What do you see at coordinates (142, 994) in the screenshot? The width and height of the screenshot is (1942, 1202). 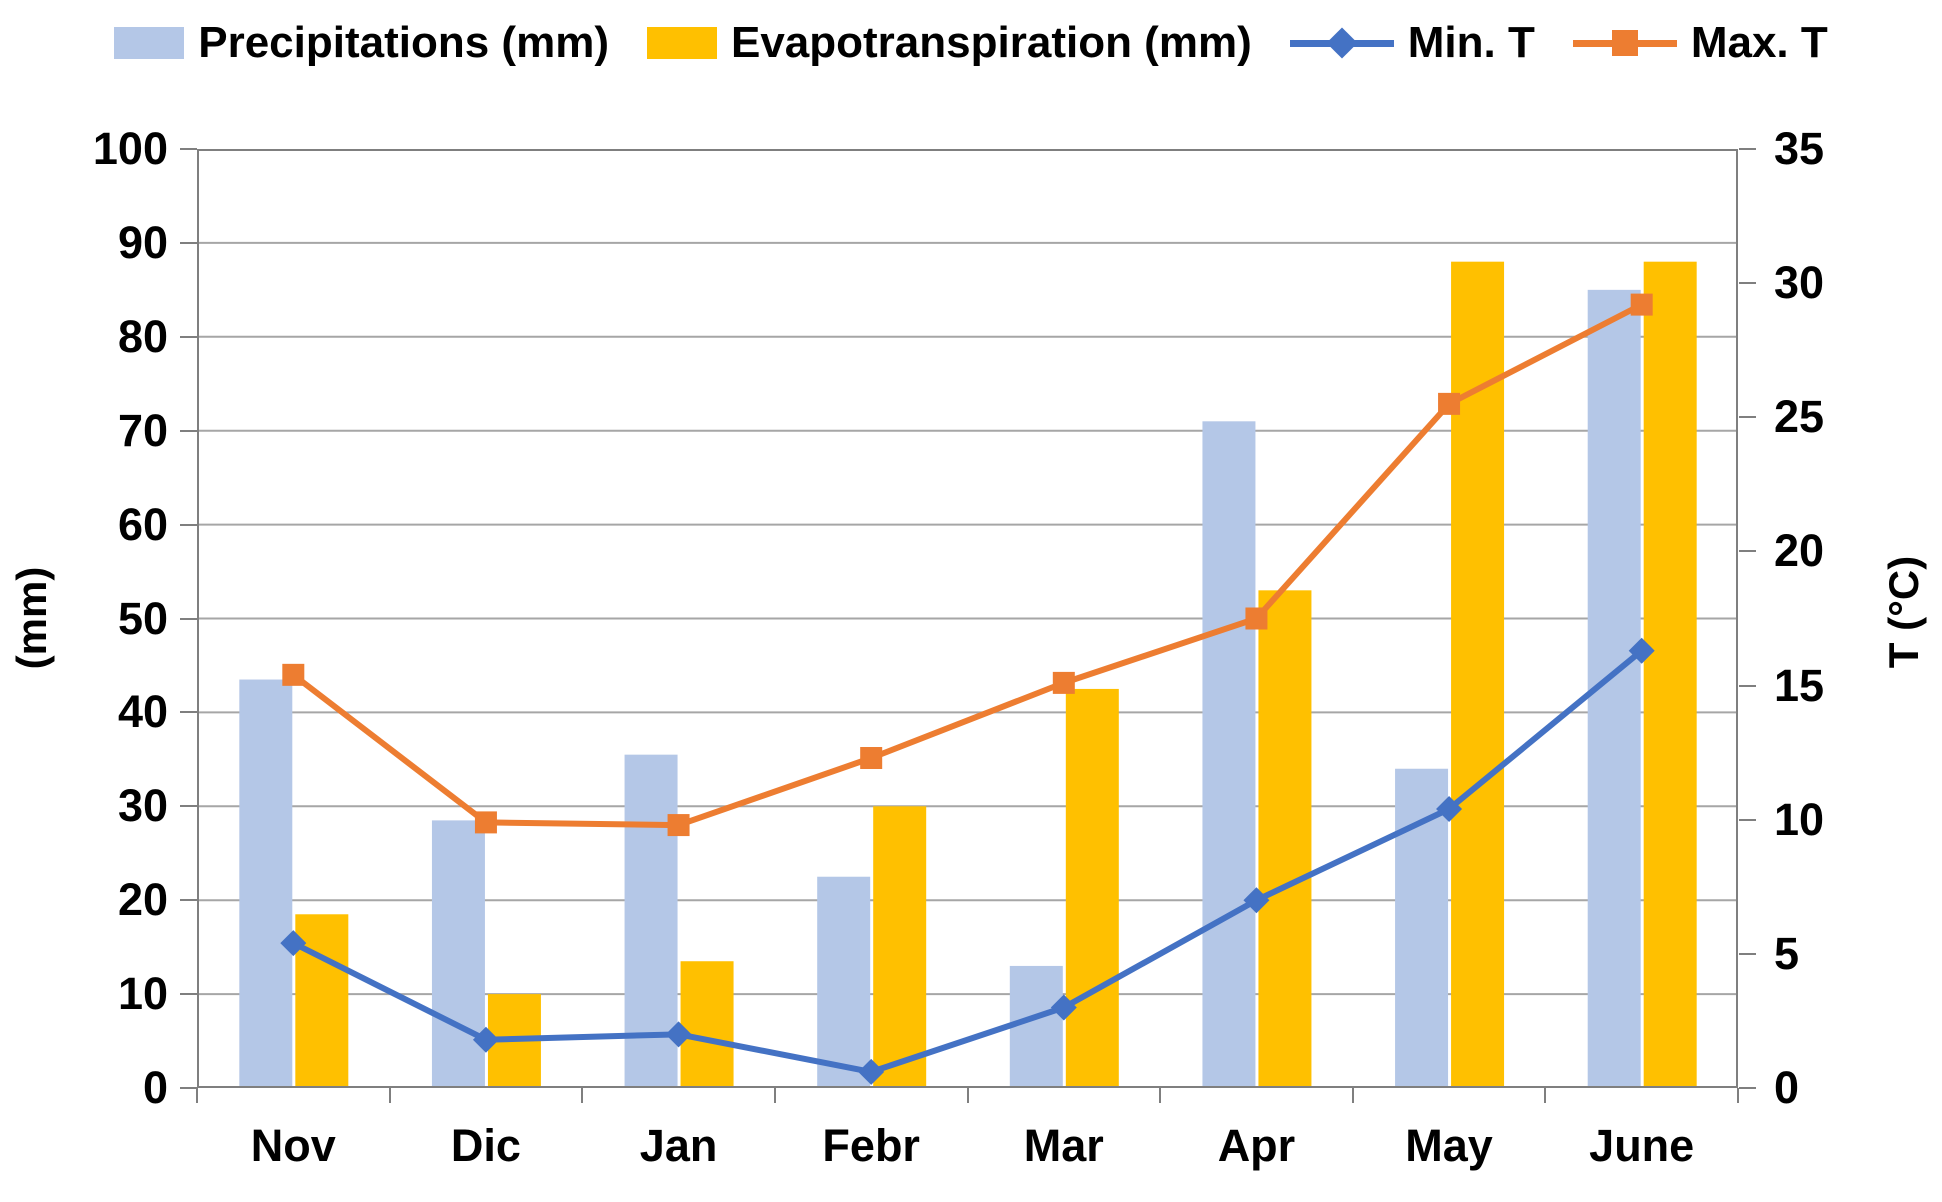 I see `left-axis-tick-label: 10` at bounding box center [142, 994].